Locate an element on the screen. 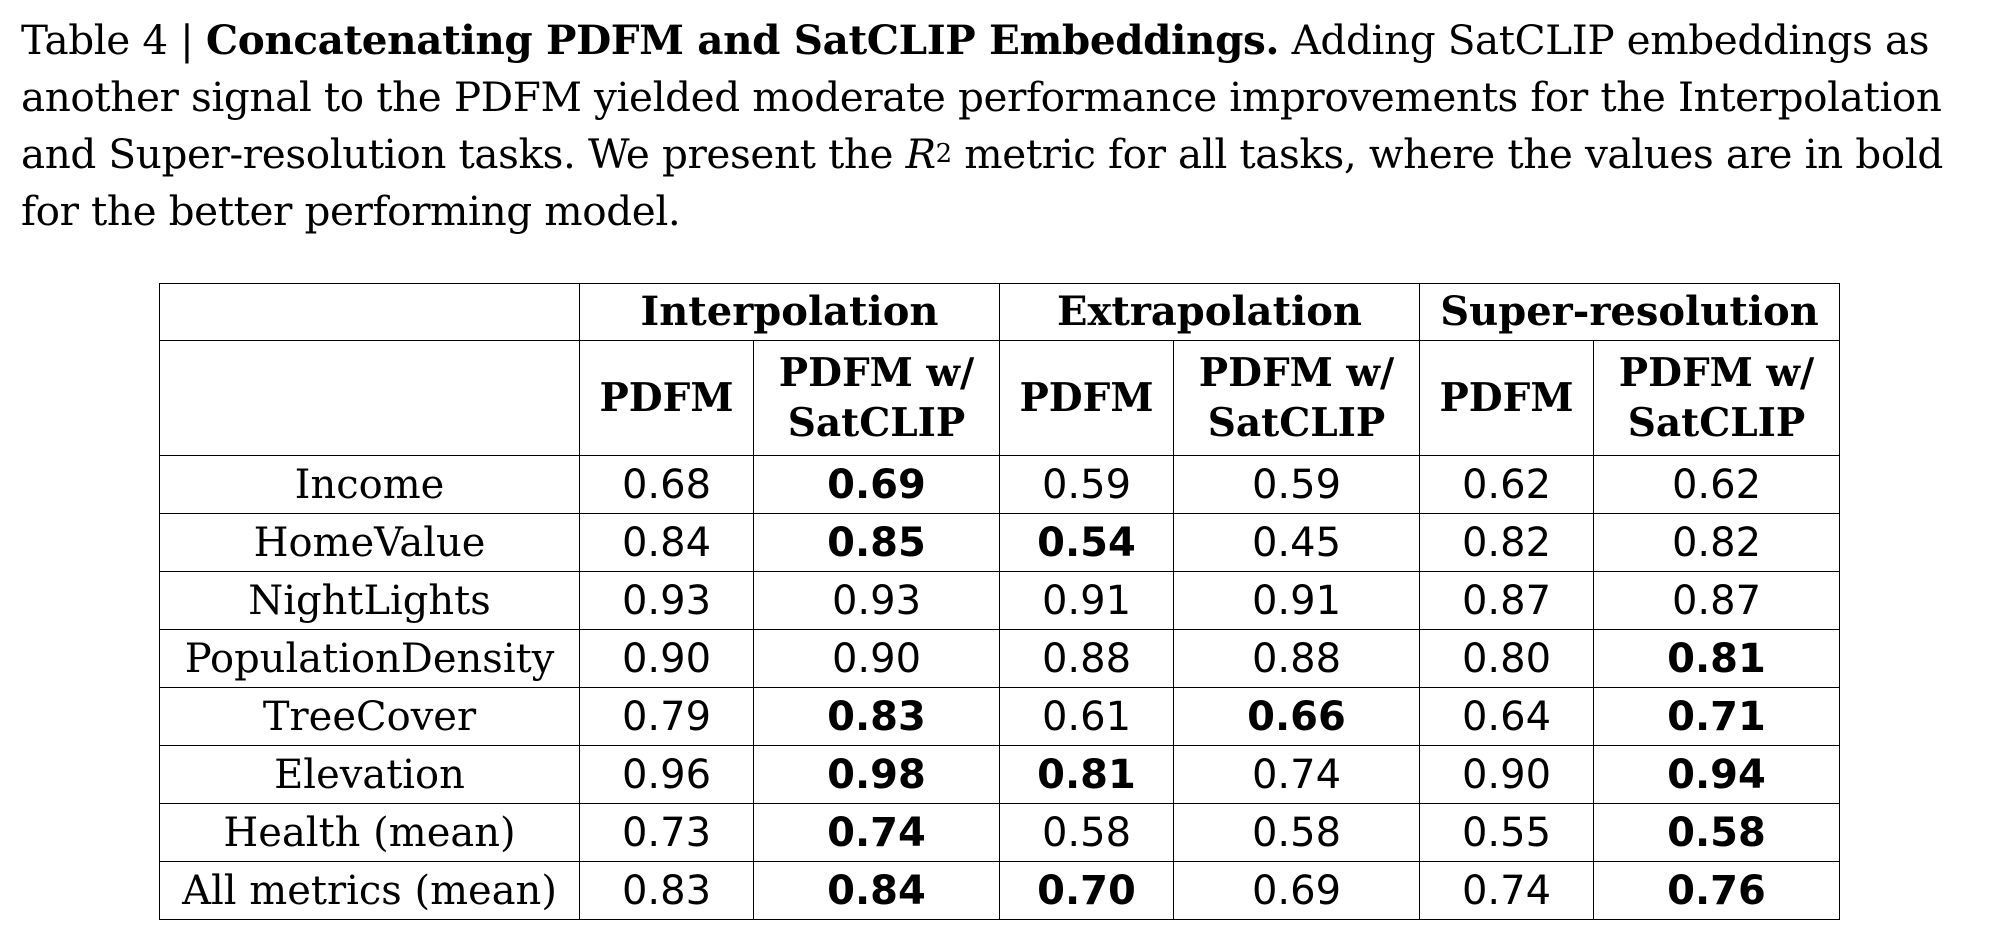 The width and height of the screenshot is (1997, 943). value-cell: 0.71 is located at coordinates (1716, 716).